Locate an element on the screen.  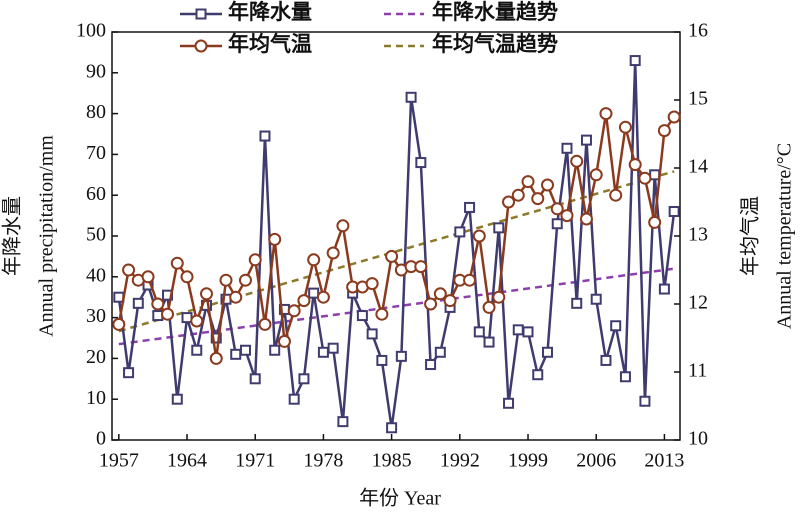
x-axis-label: 年份 Year is located at coordinates (400, 498).